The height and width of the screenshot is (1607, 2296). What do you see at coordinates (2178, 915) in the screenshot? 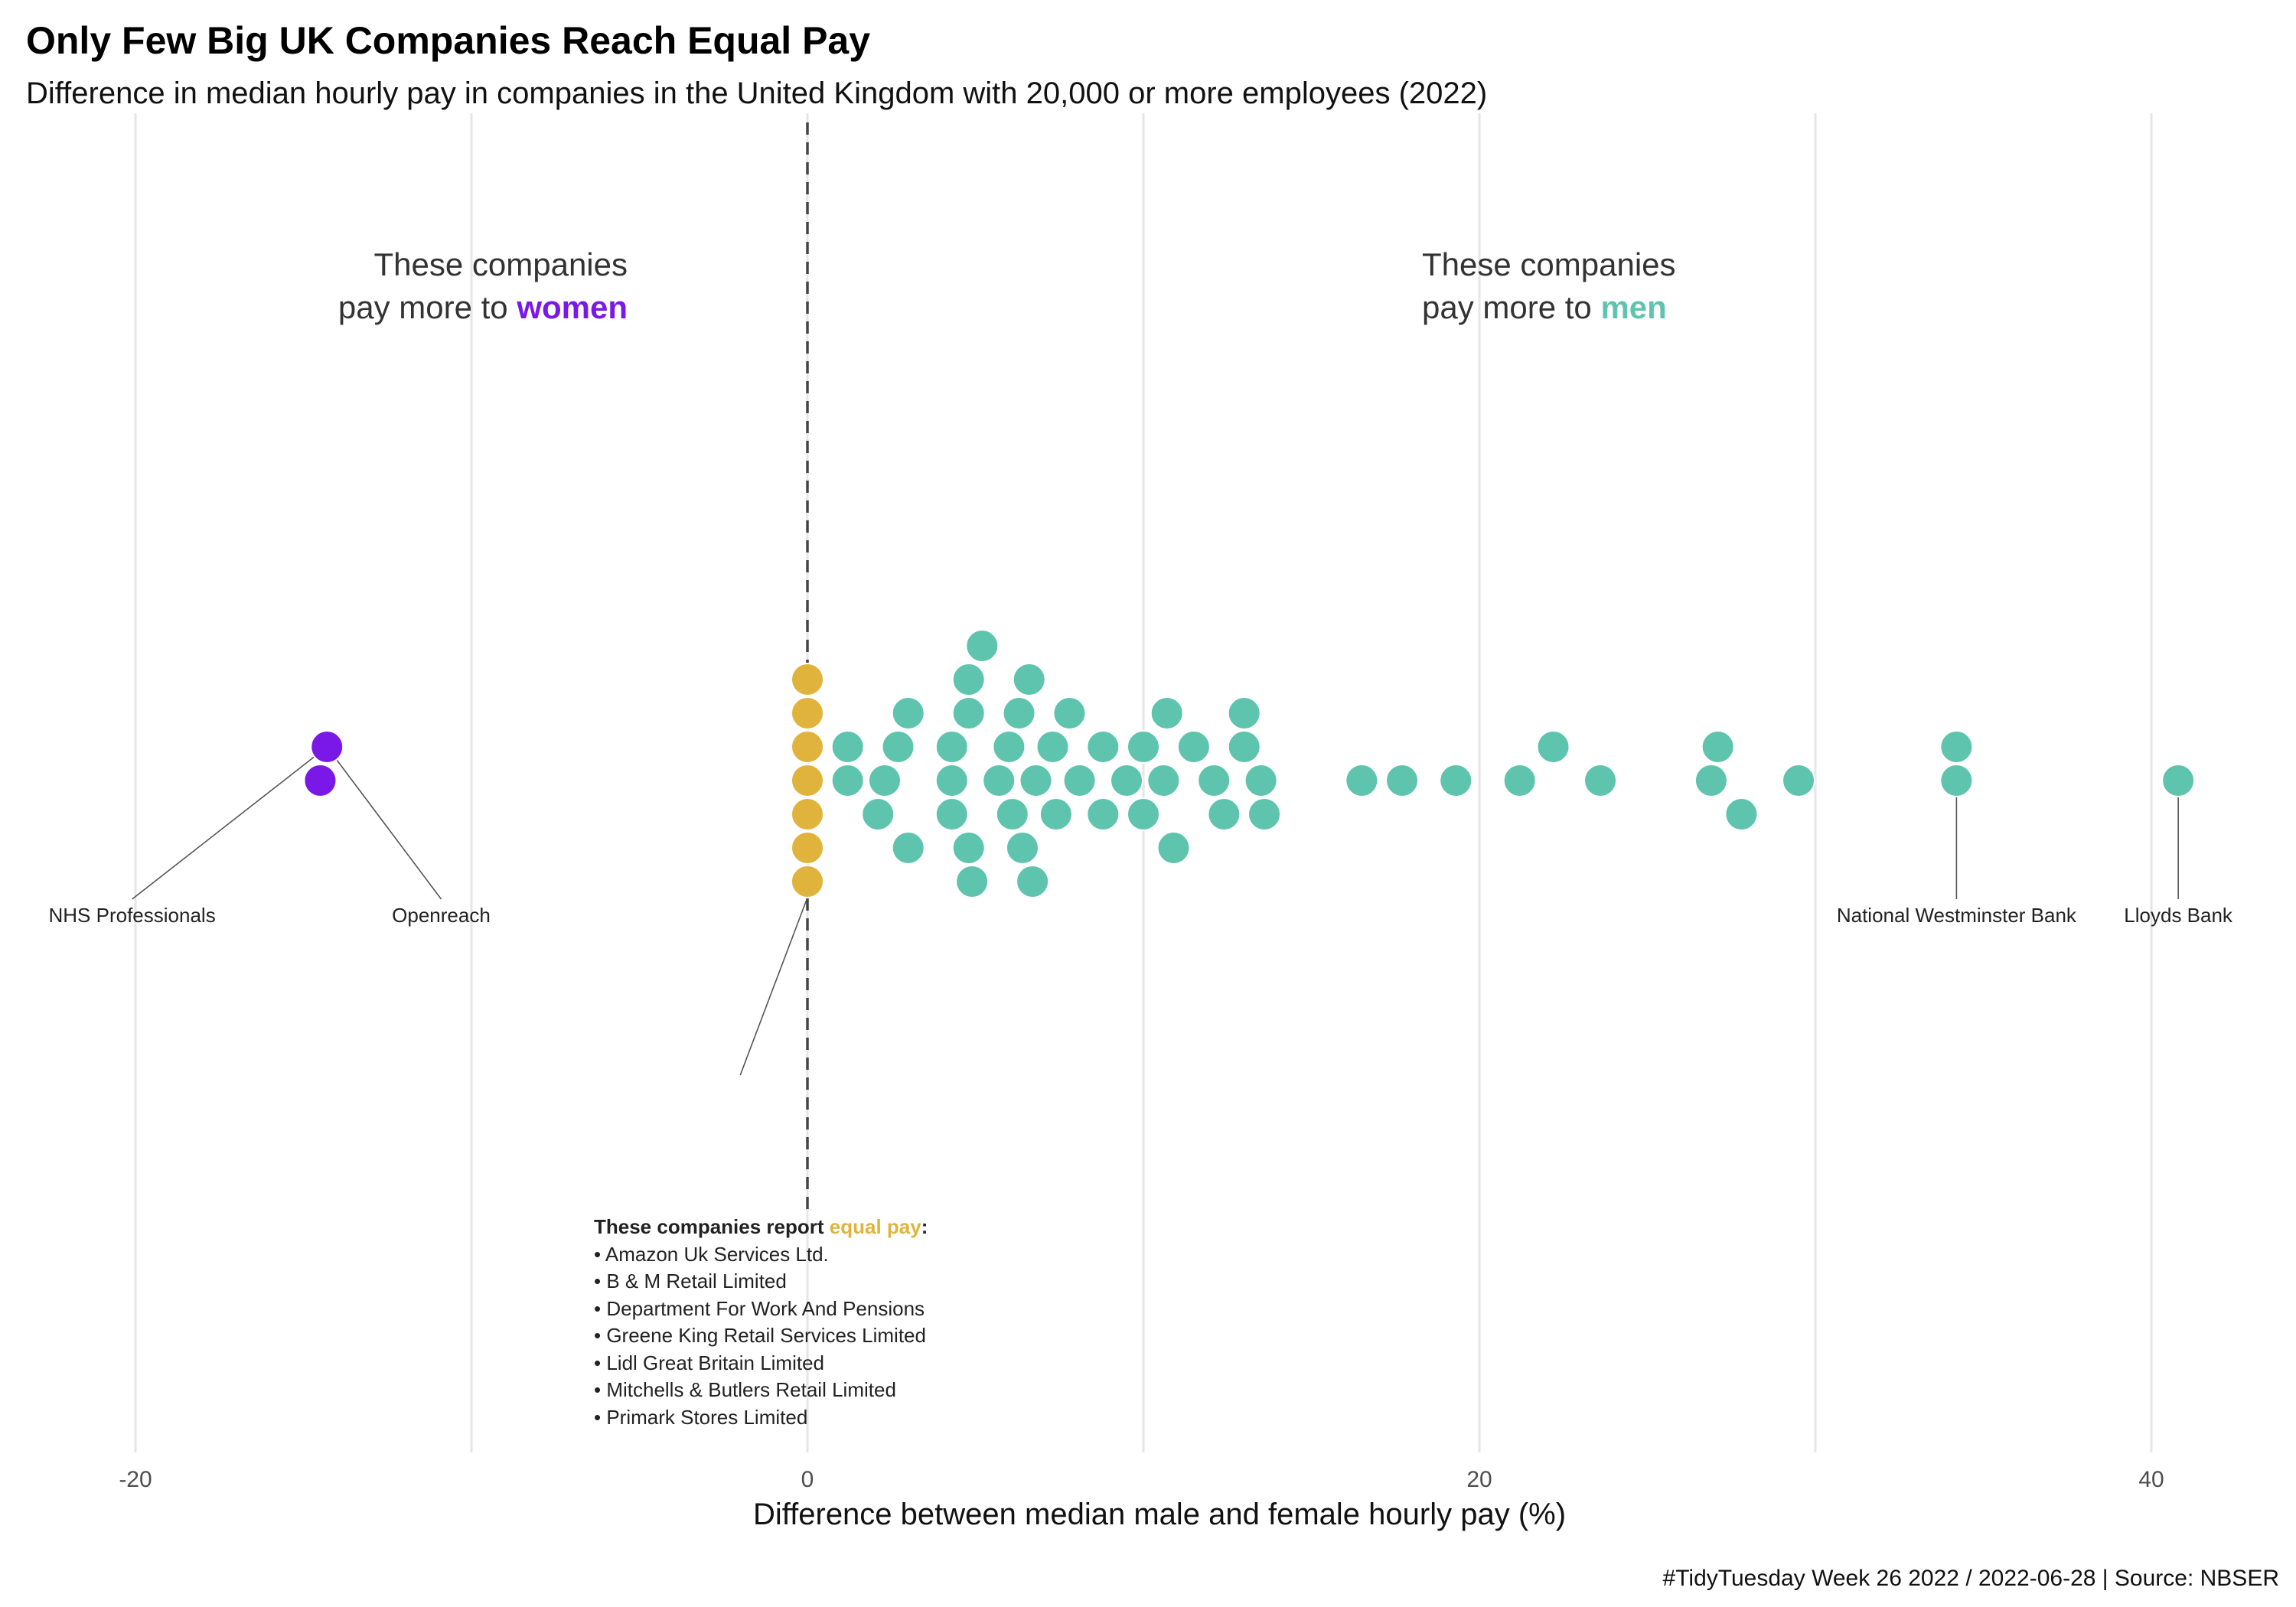
I see `company-label: Lloyds Bank` at bounding box center [2178, 915].